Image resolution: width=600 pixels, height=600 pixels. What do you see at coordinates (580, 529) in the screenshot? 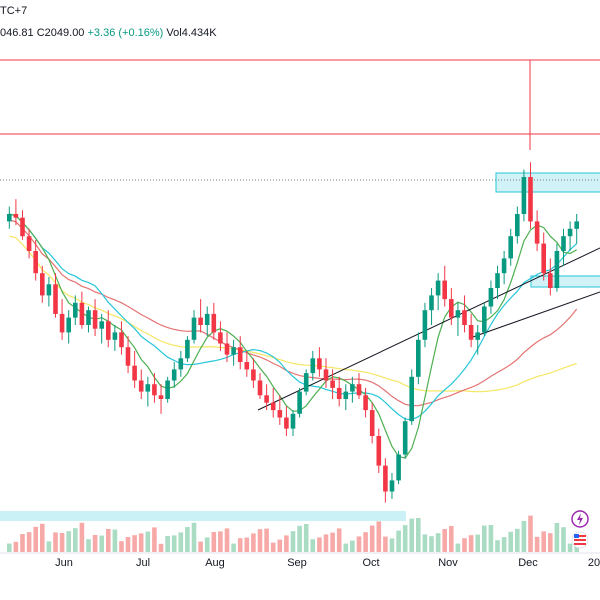
I see `side-icons` at bounding box center [580, 529].